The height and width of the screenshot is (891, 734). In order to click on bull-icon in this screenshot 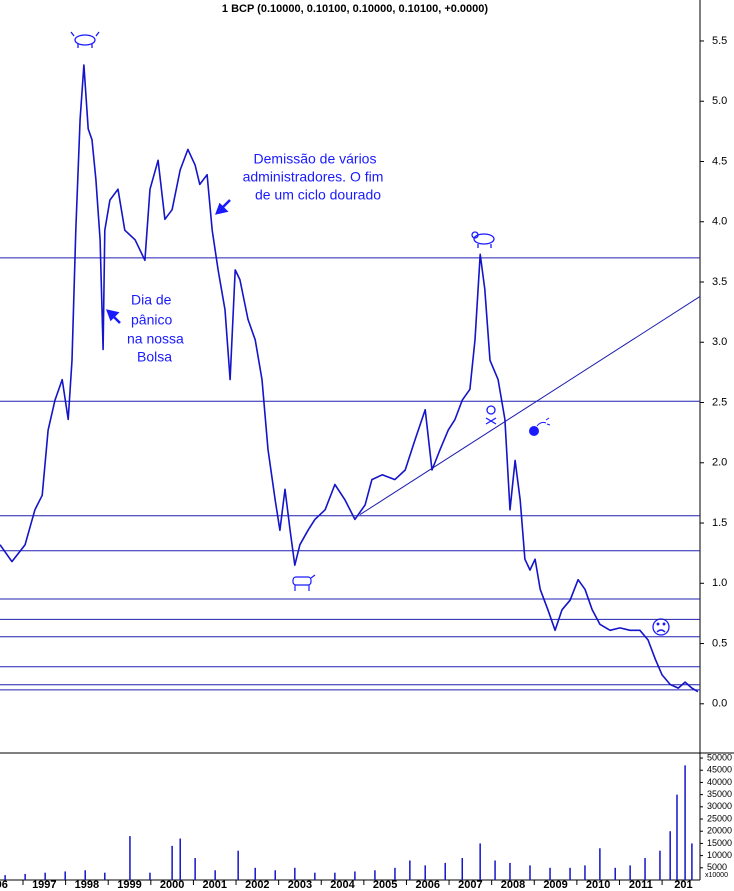, I will do `click(85, 39)`.